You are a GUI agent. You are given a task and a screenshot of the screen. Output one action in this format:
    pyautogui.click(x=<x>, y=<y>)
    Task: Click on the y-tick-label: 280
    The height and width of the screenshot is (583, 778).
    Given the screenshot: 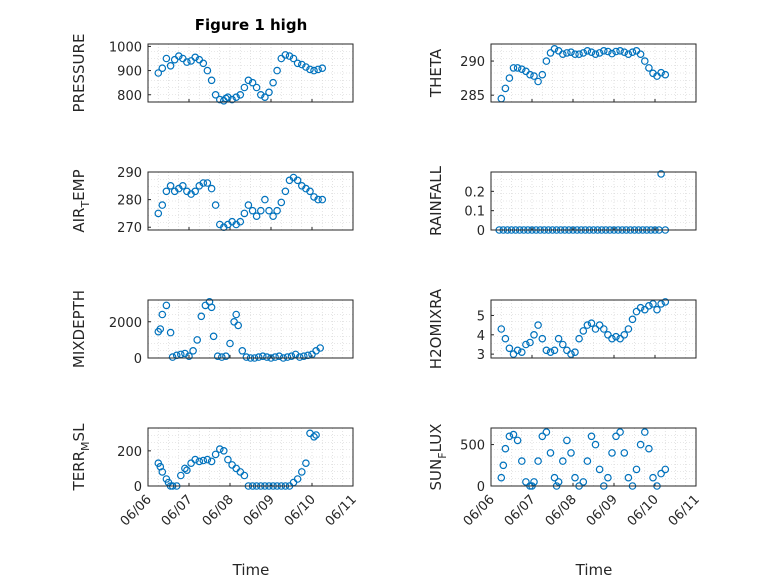 What is the action you would take?
    pyautogui.click(x=129, y=201)
    